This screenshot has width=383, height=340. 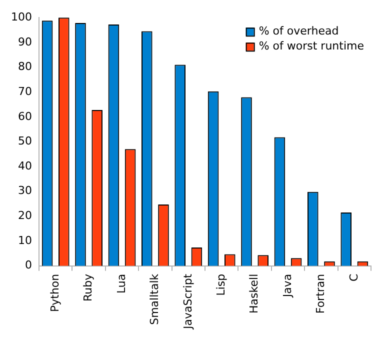 I want to click on x-tick-label: Fortran, so click(x=321, y=294).